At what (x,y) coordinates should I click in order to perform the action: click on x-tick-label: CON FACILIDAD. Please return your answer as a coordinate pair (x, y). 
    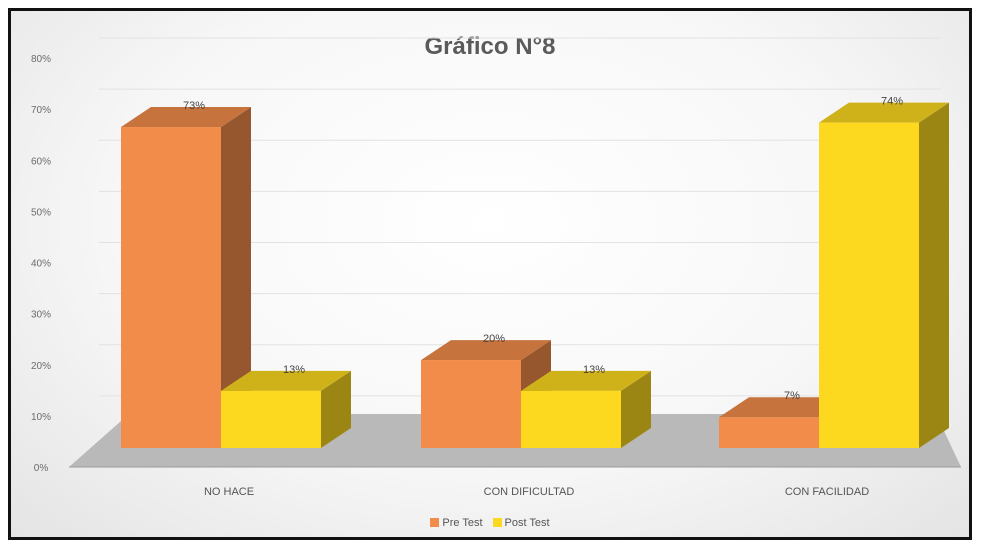
    Looking at the image, I should click on (827, 492).